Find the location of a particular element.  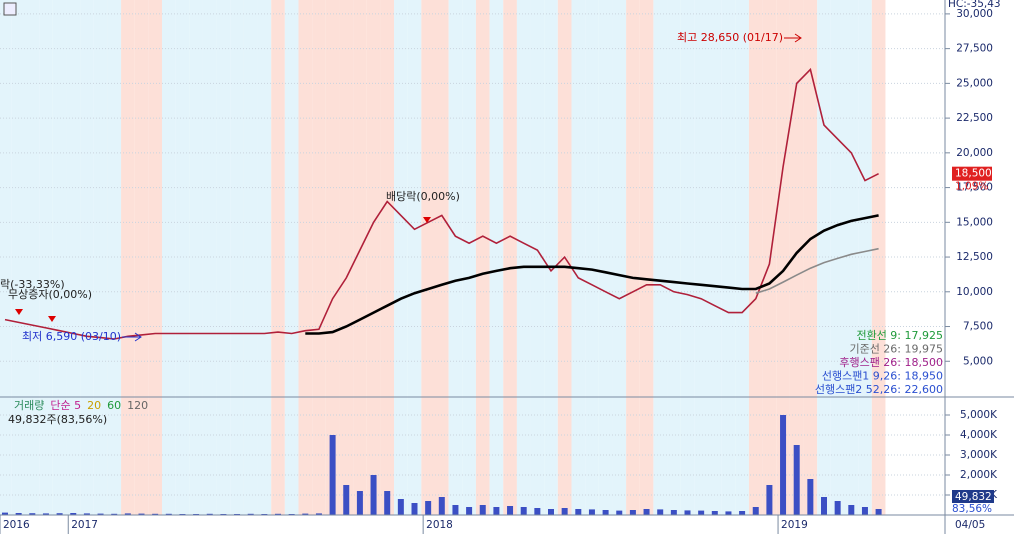

y-tick-label: 7,500 is located at coordinates (978, 327).